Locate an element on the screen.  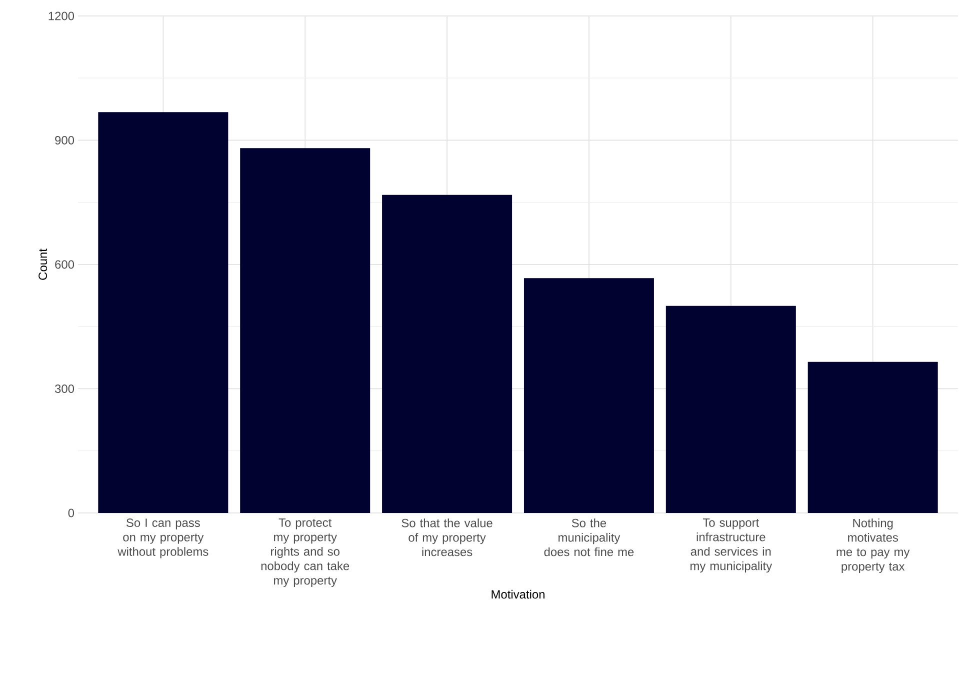
x-tick-label: So I can pass on my property without problems is located at coordinates (163, 538).